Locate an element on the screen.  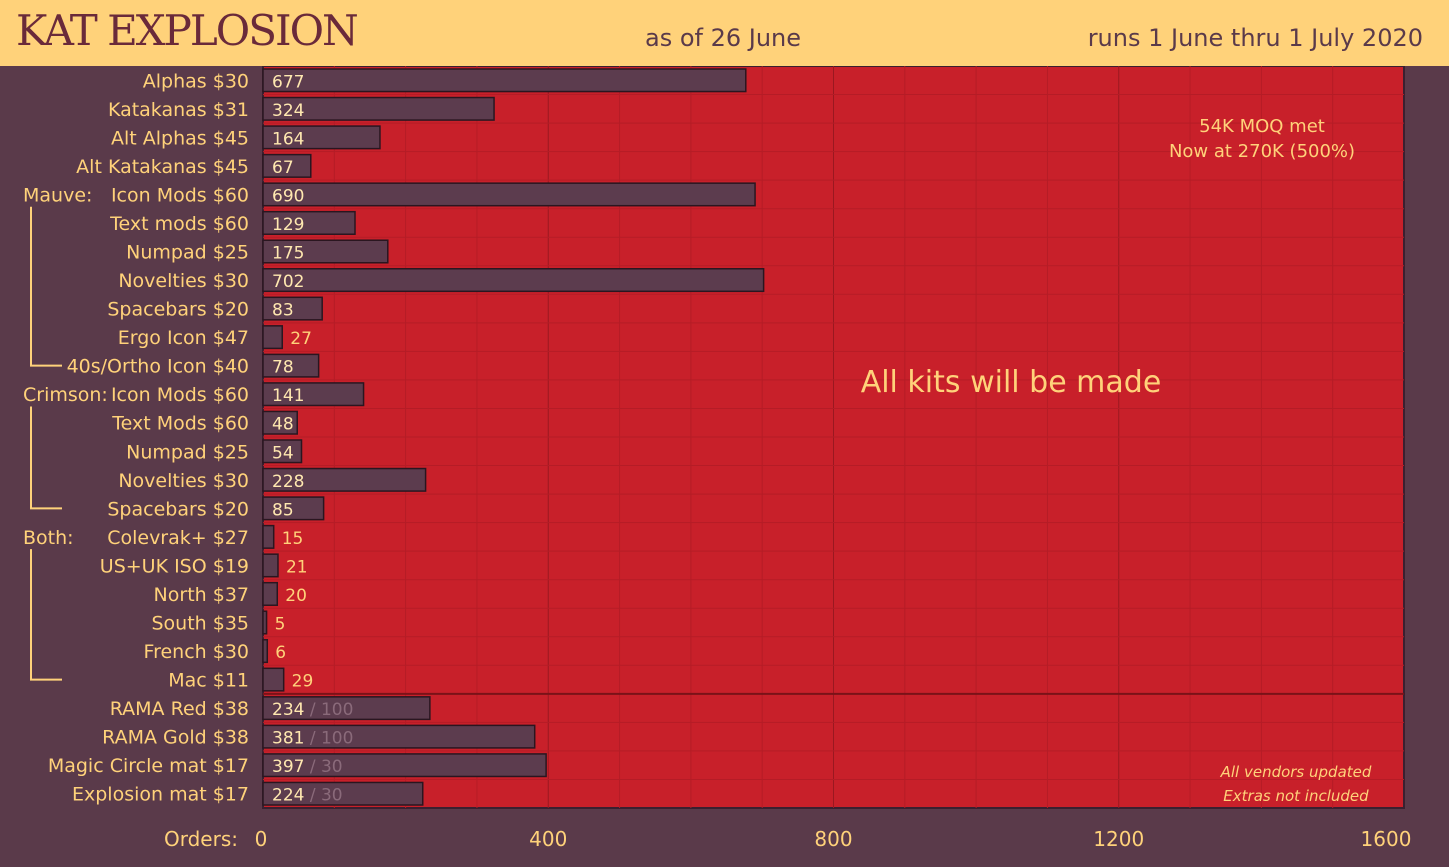
bar-value-label: 78 is located at coordinates (283, 368).